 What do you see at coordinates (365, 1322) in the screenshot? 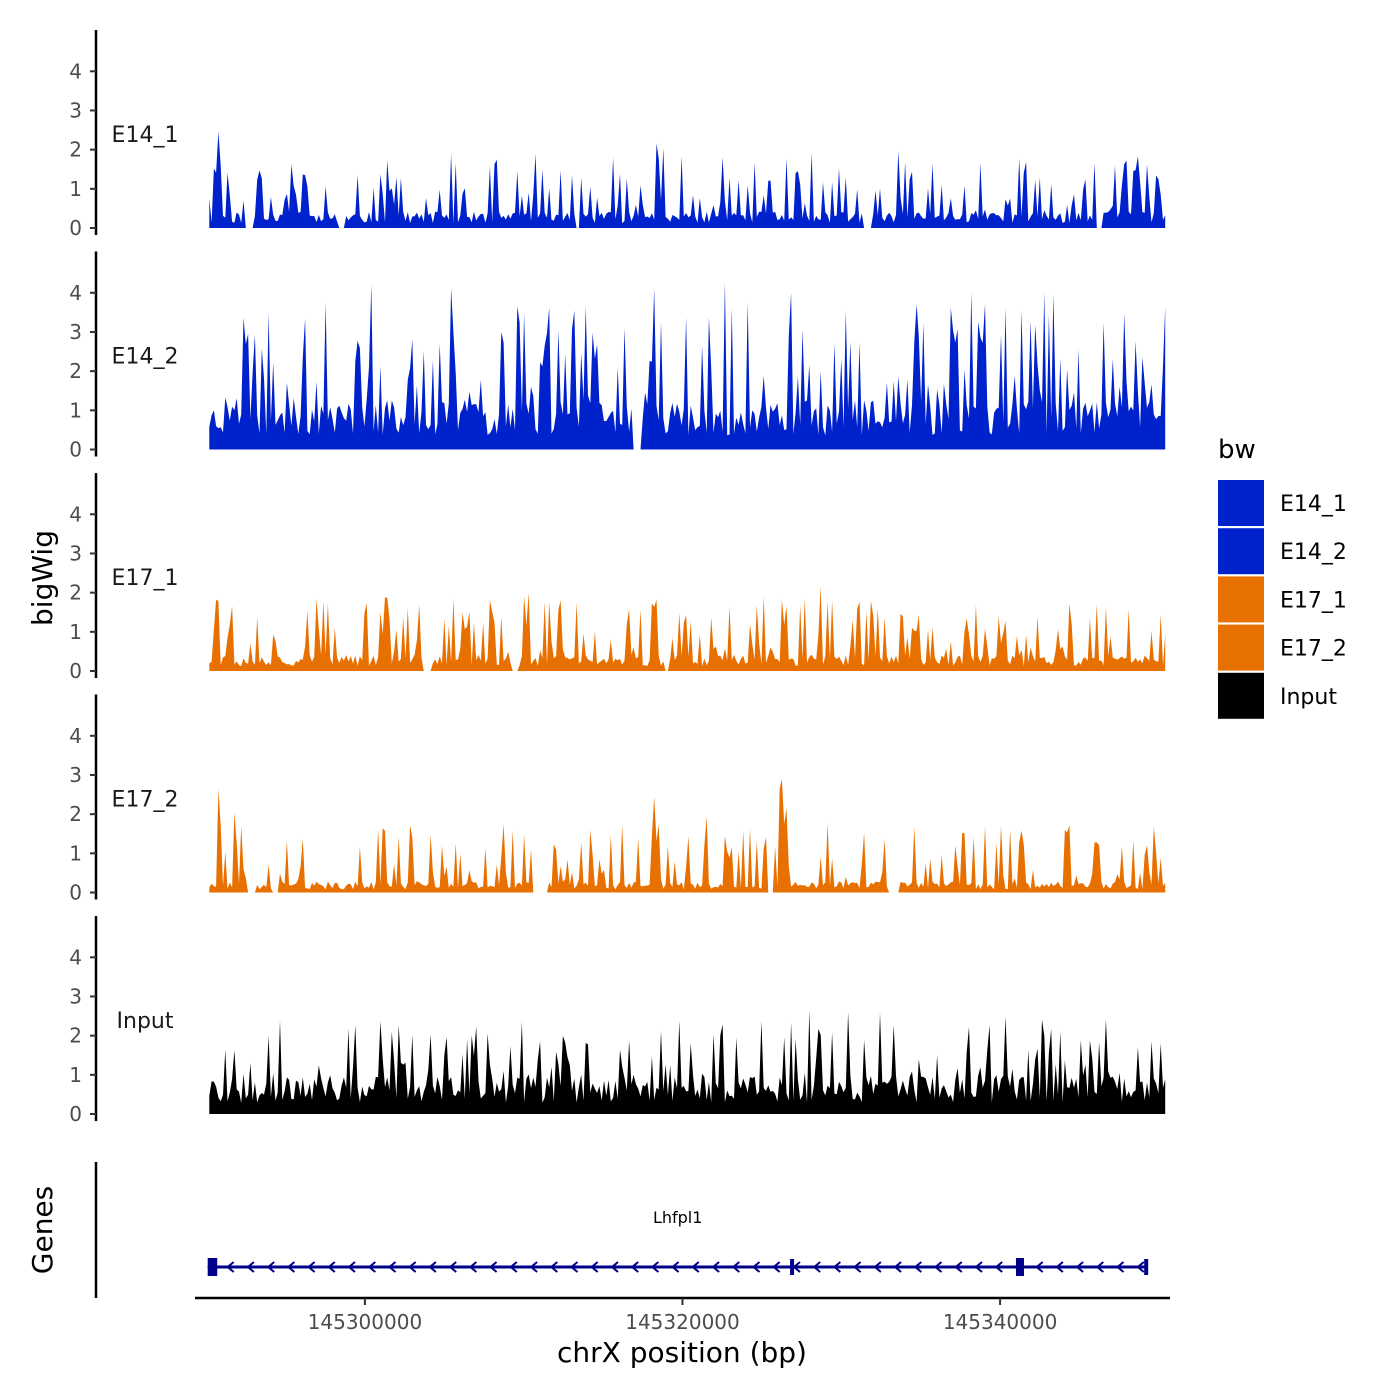
I see `x-tick-label: 145300000` at bounding box center [365, 1322].